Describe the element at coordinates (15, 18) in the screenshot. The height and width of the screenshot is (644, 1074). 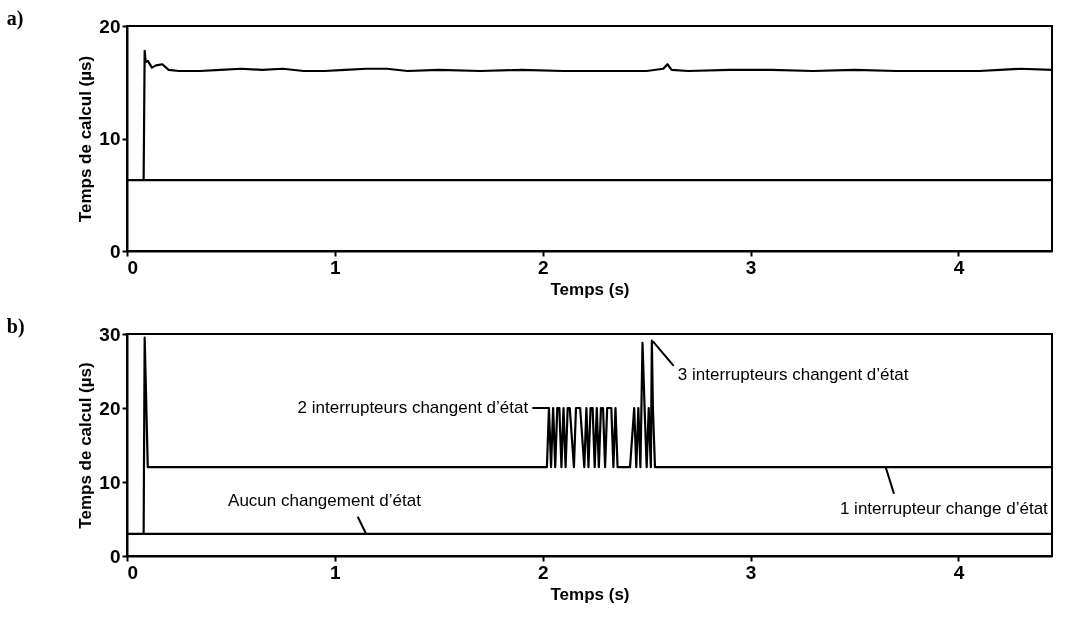
I see `chart-title: a)` at that location.